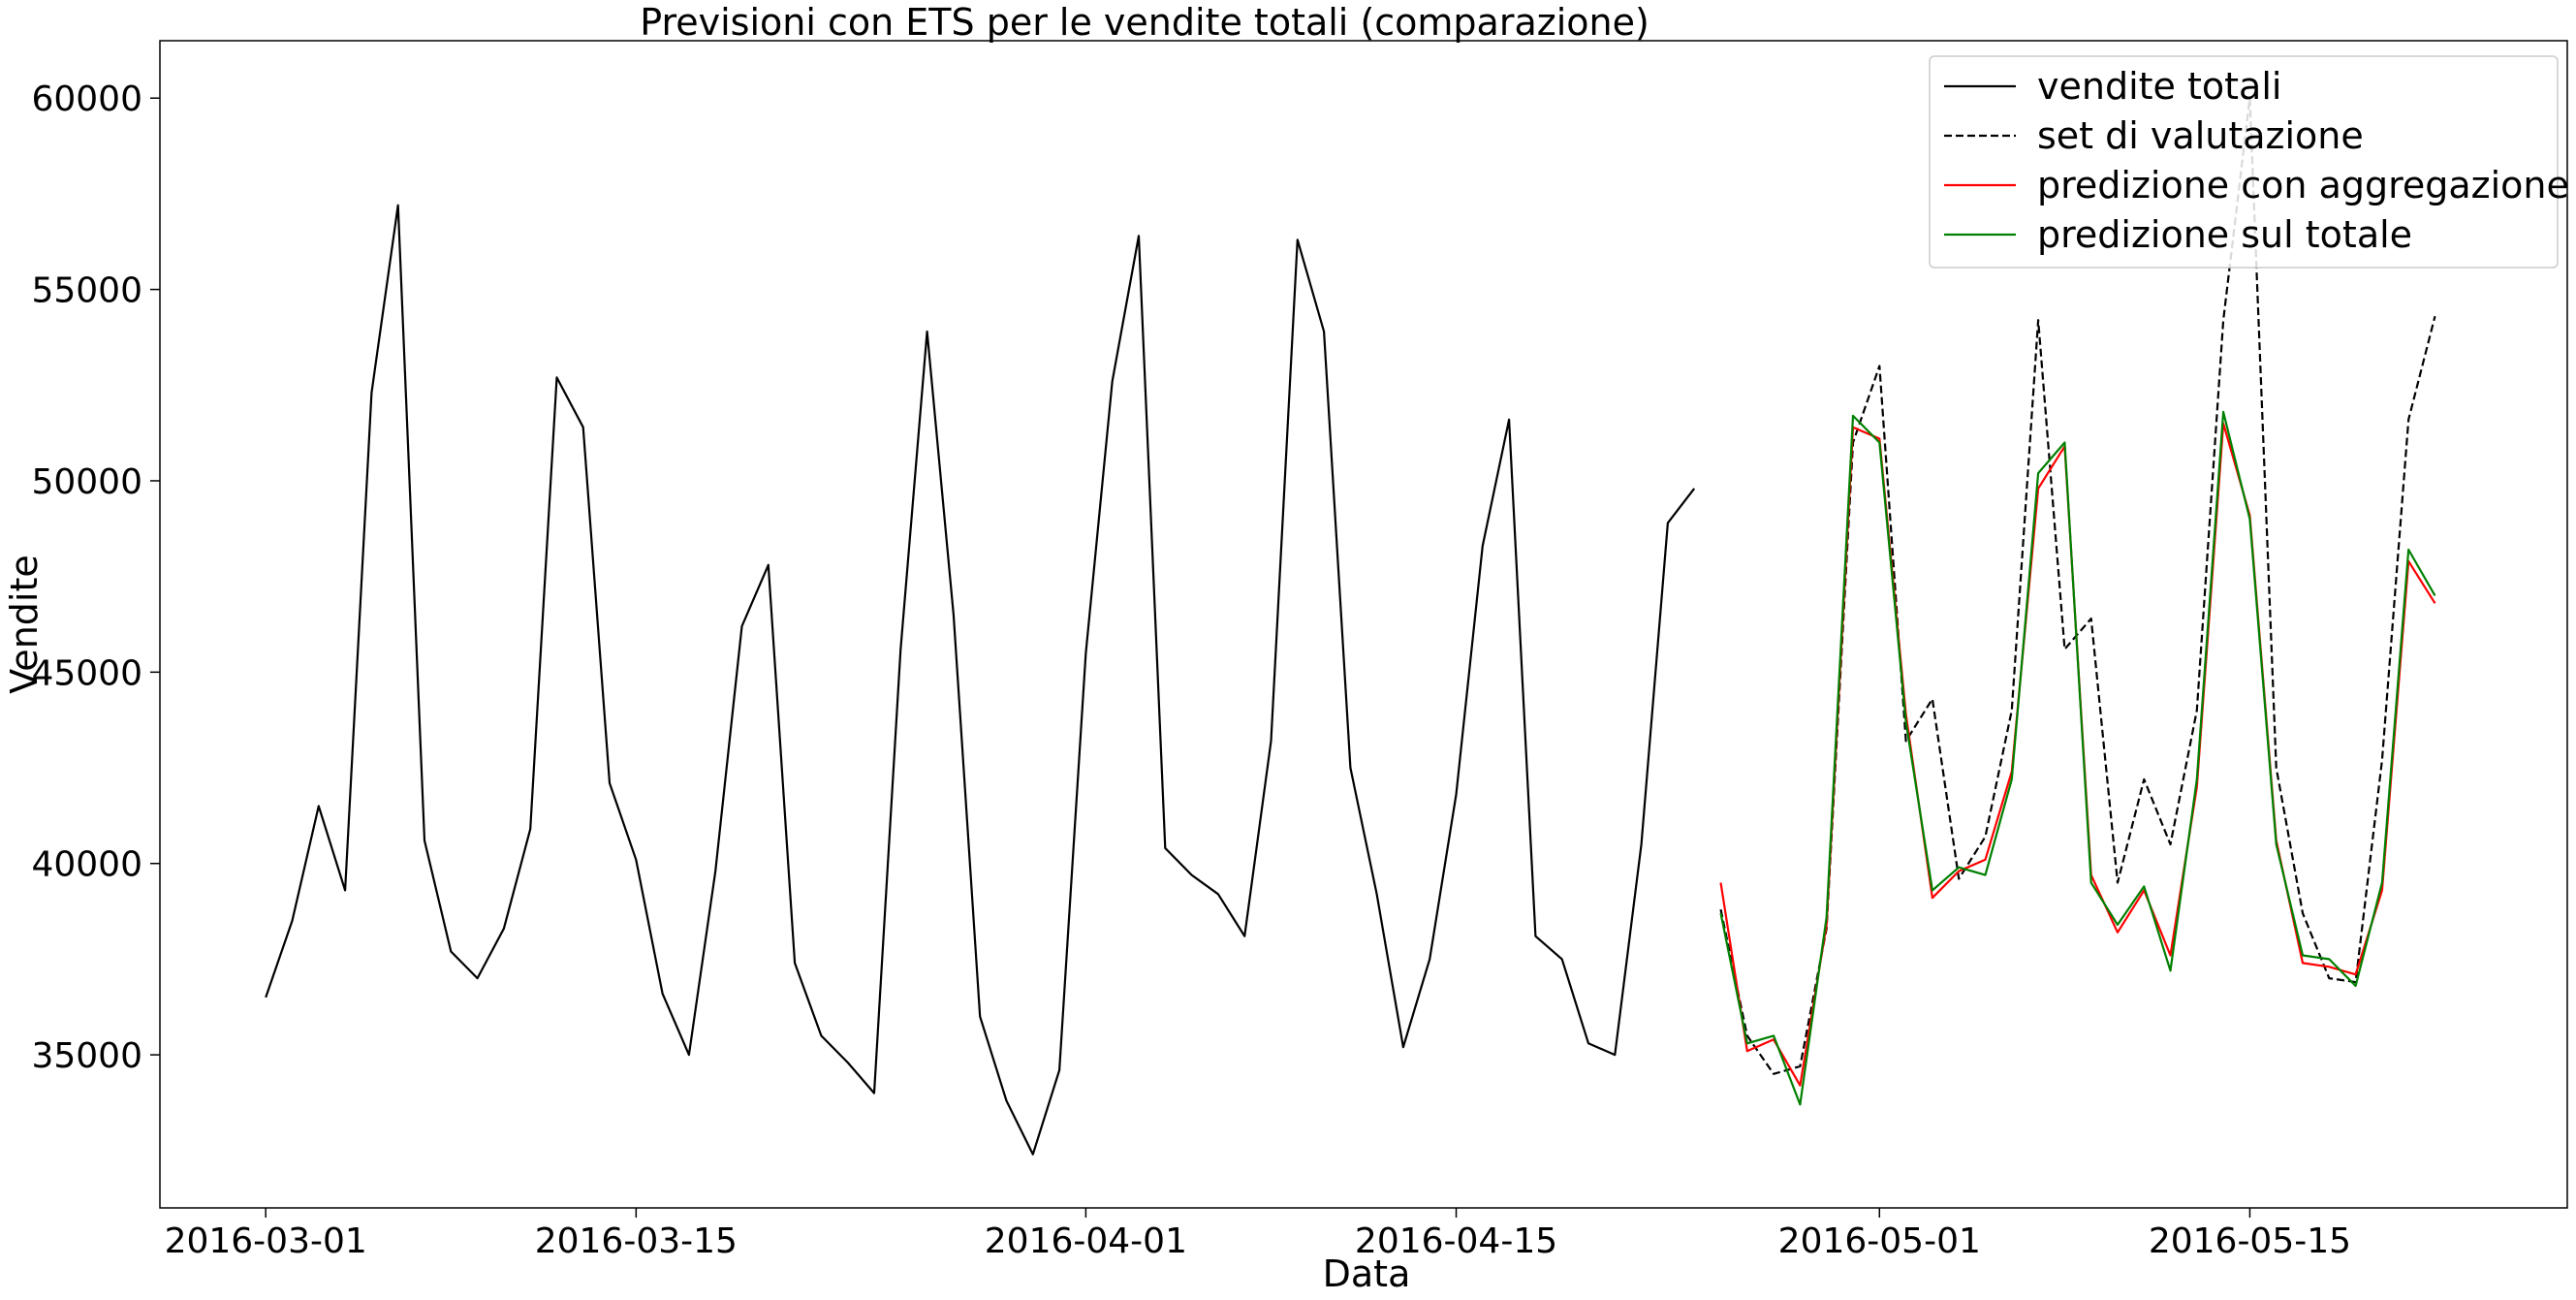 The height and width of the screenshot is (1300, 2576). What do you see at coordinates (86, 99) in the screenshot?
I see `y-tick-label: 60000` at bounding box center [86, 99].